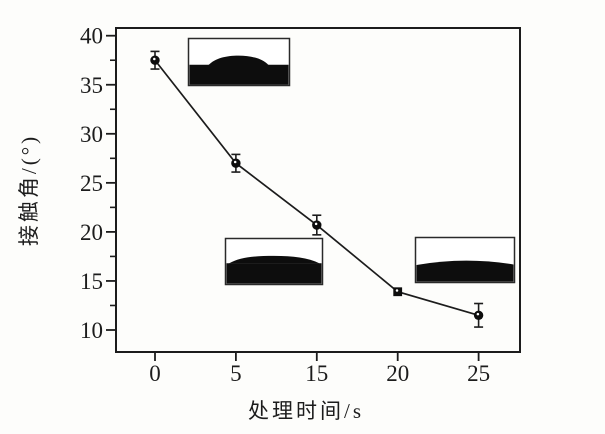  What do you see at coordinates (155, 373) in the screenshot?
I see `x-axis-tick-label: 0` at bounding box center [155, 373].